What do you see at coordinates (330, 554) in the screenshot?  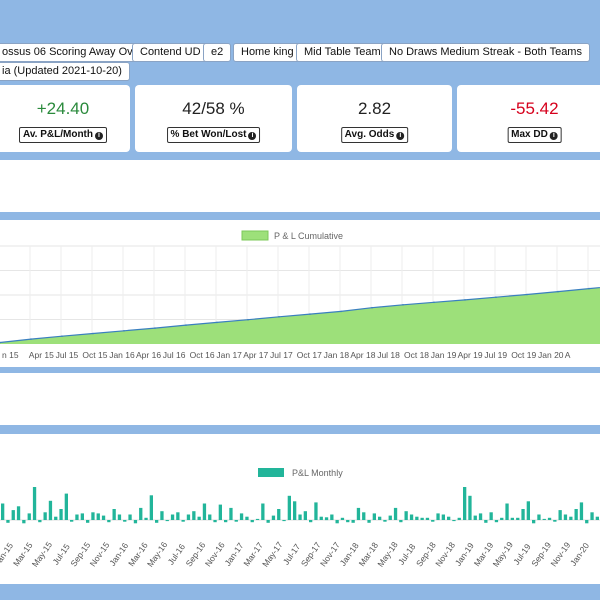 I see `x-tick-label: Nov-17` at bounding box center [330, 554].